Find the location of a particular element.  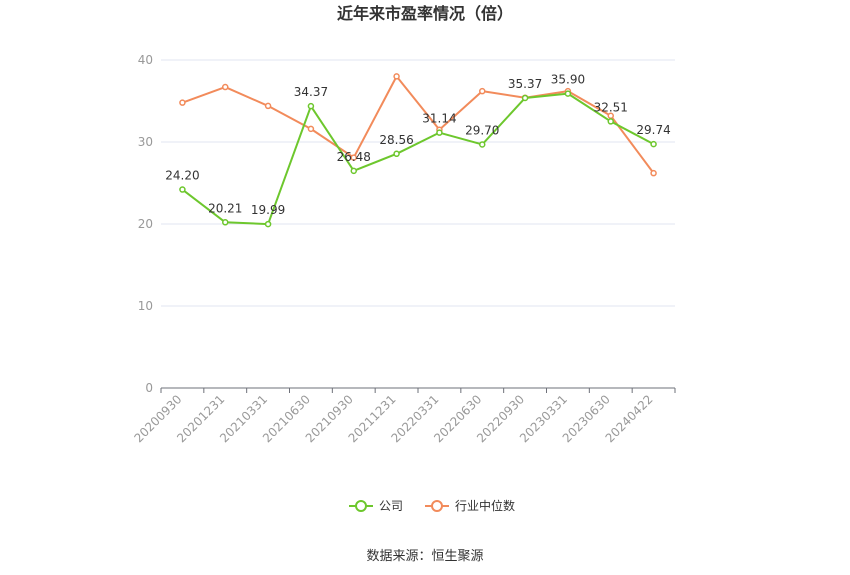

legend: 公司 行业中位数 is located at coordinates (432, 505).